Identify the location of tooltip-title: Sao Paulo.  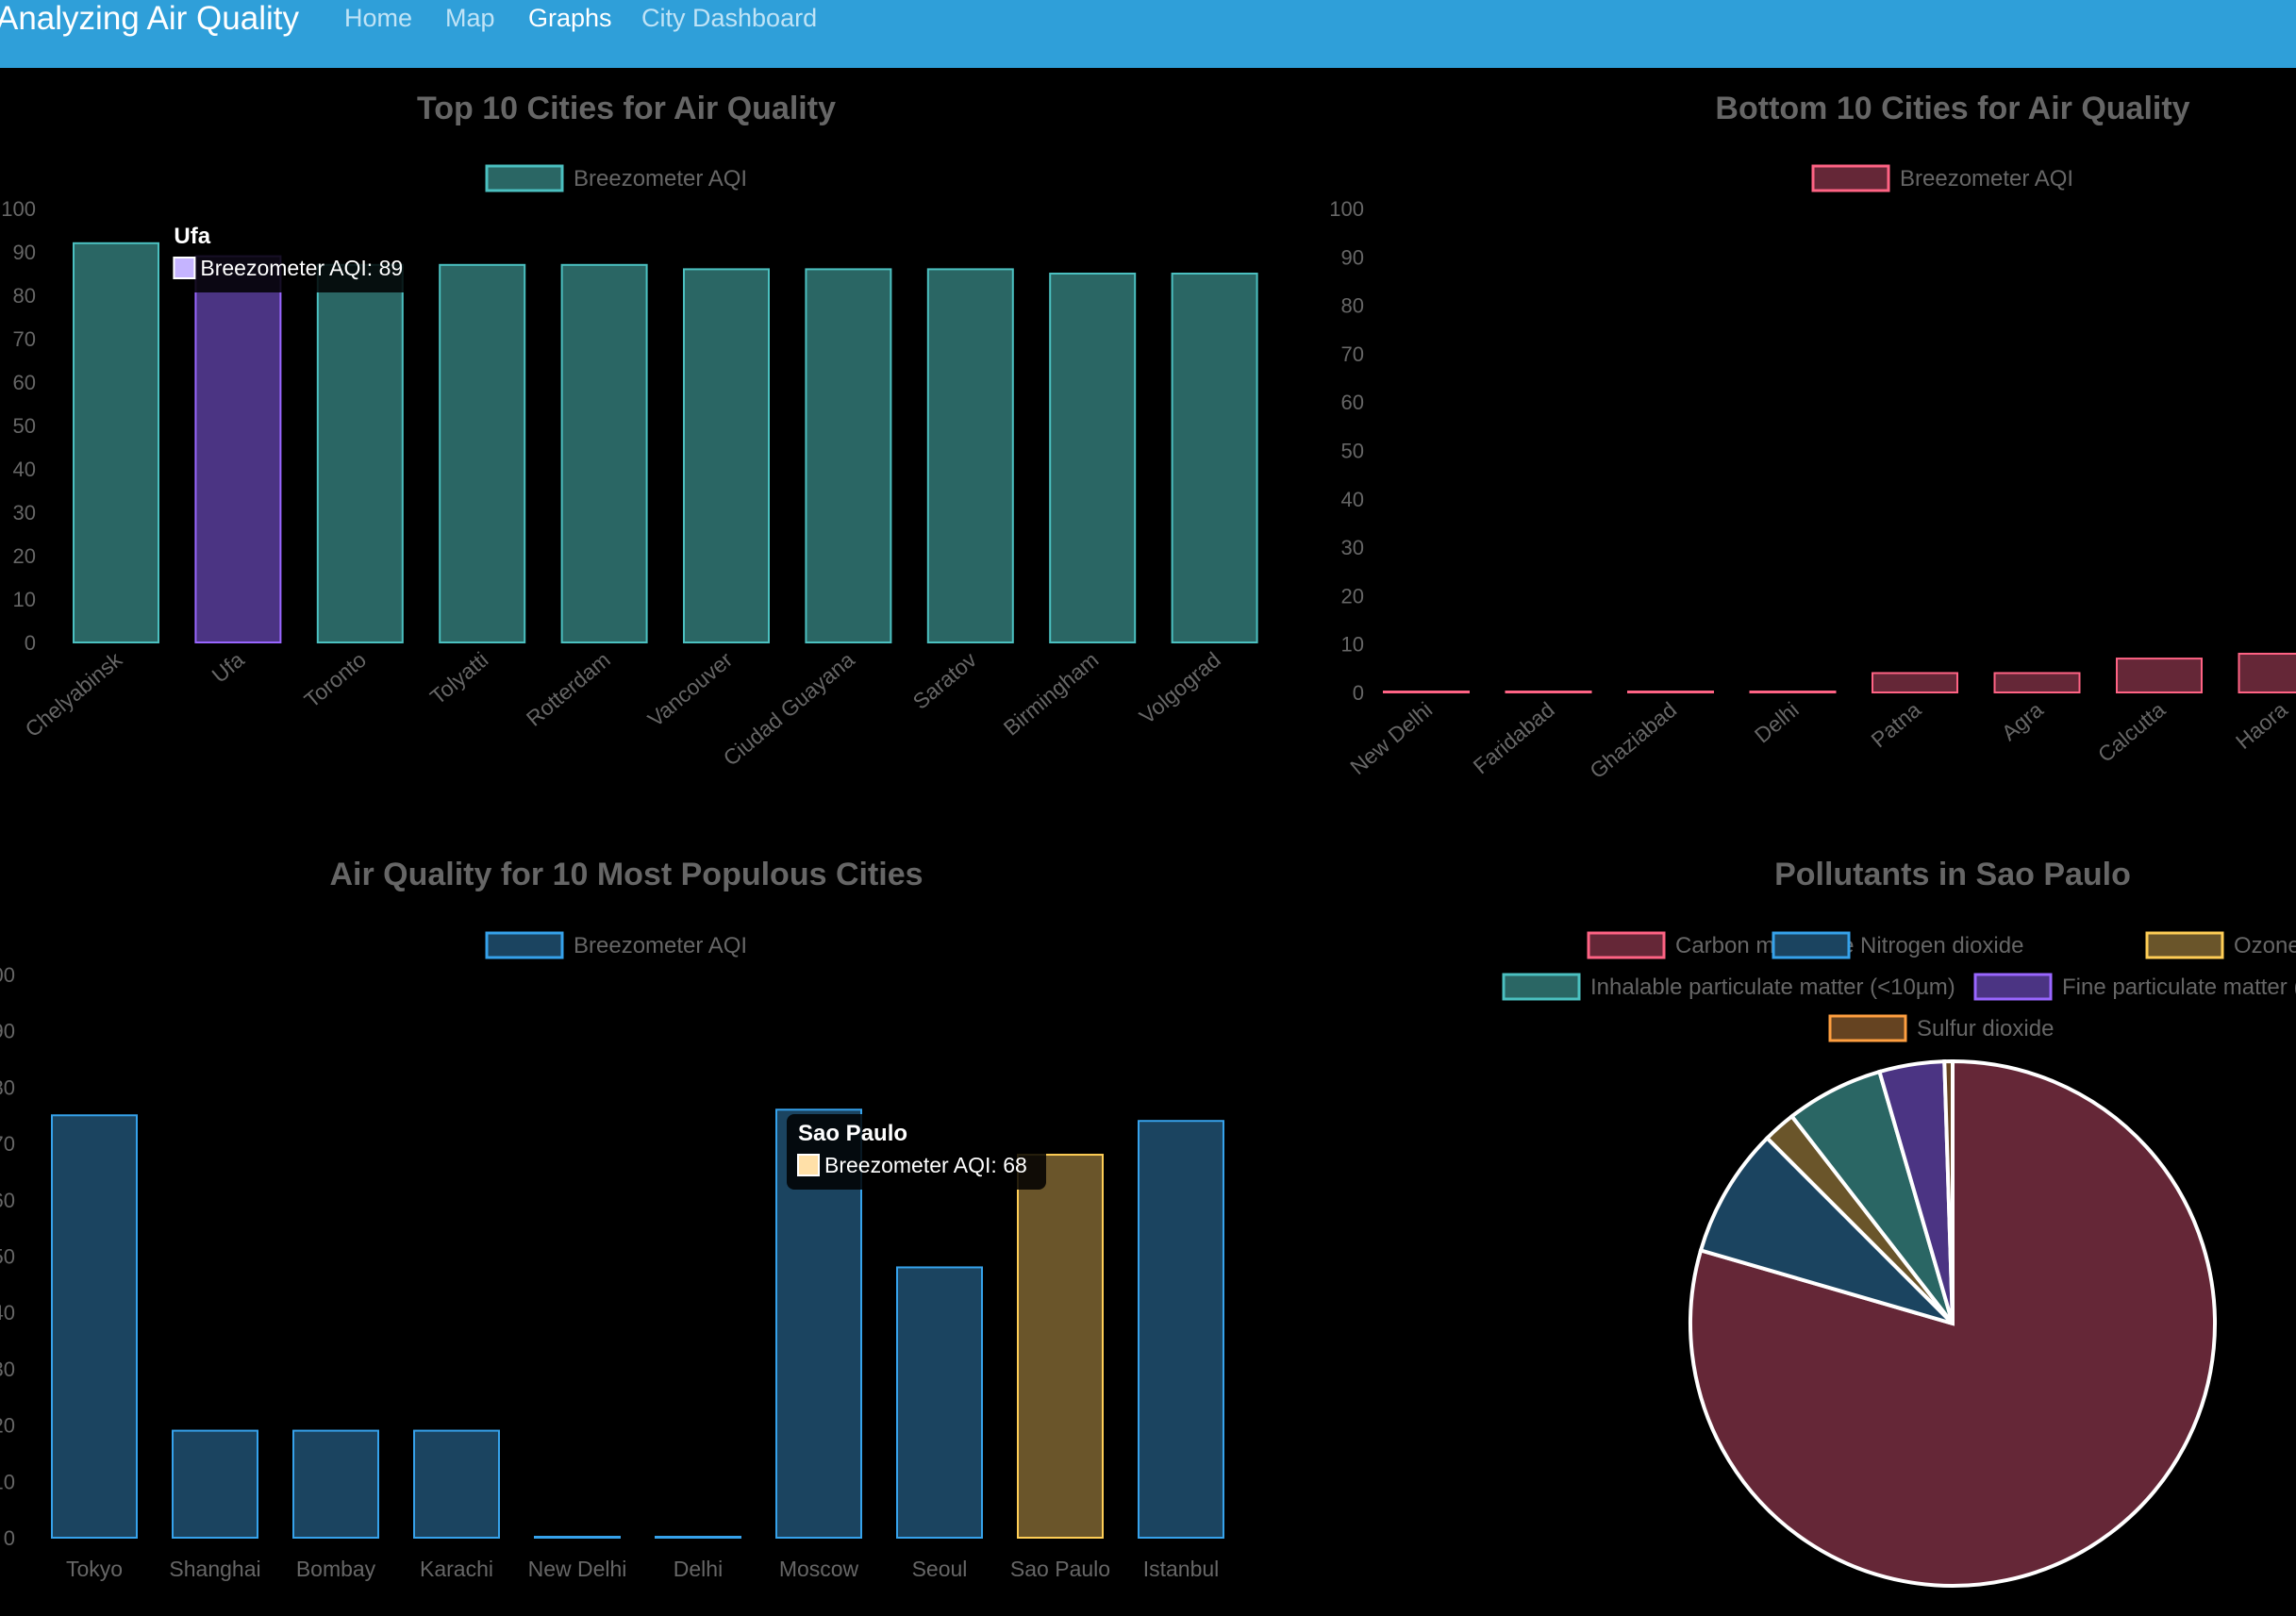
(852, 1133).